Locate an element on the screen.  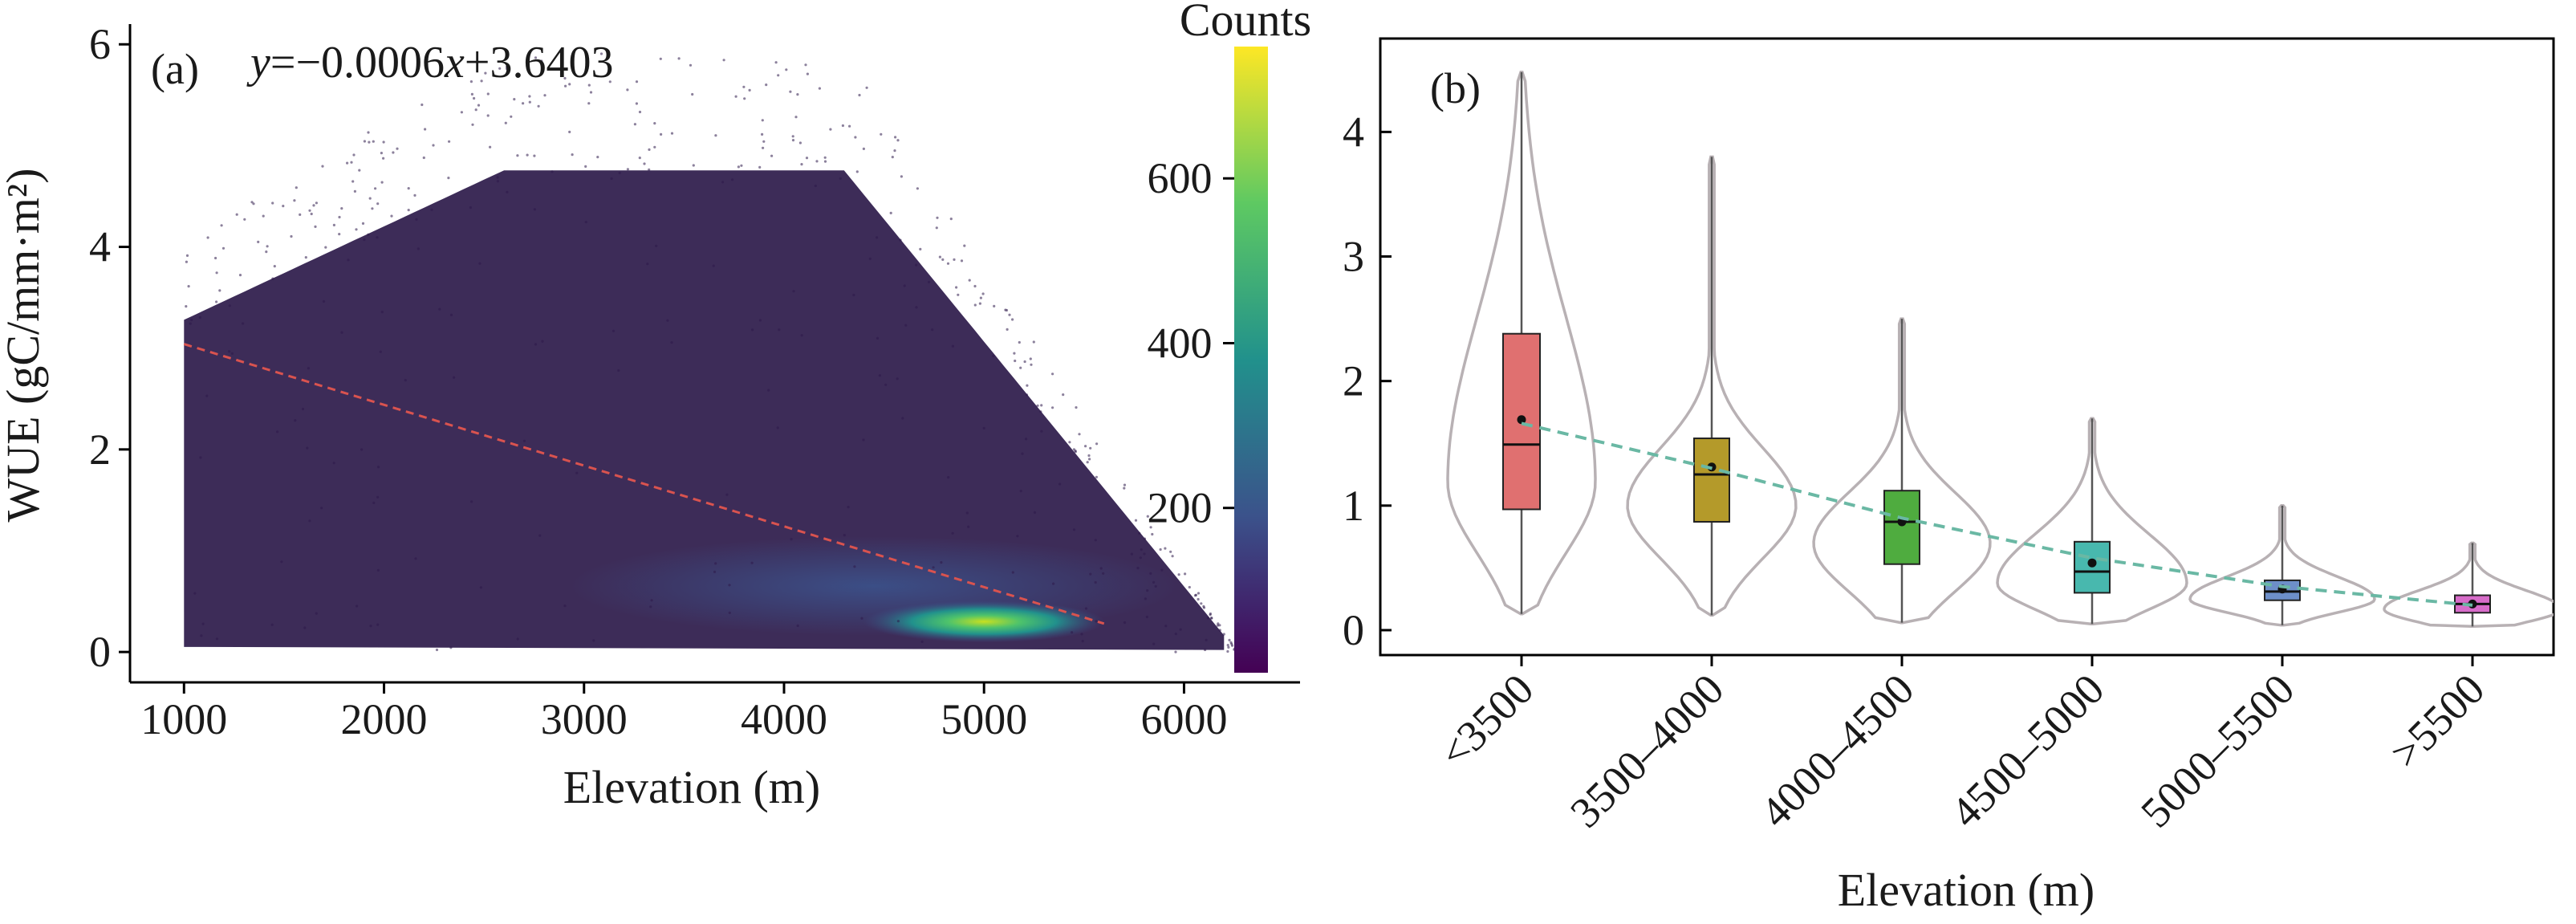
y-tick-label-a: 6 is located at coordinates (100, 44).